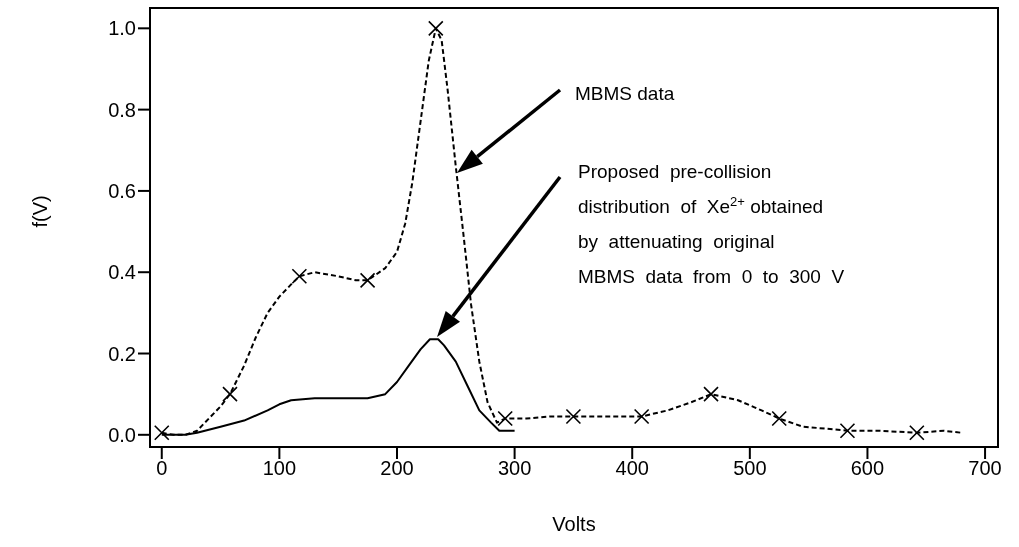 This screenshot has height=547, width=1019. I want to click on x-tick-label: 400, so click(632, 468).